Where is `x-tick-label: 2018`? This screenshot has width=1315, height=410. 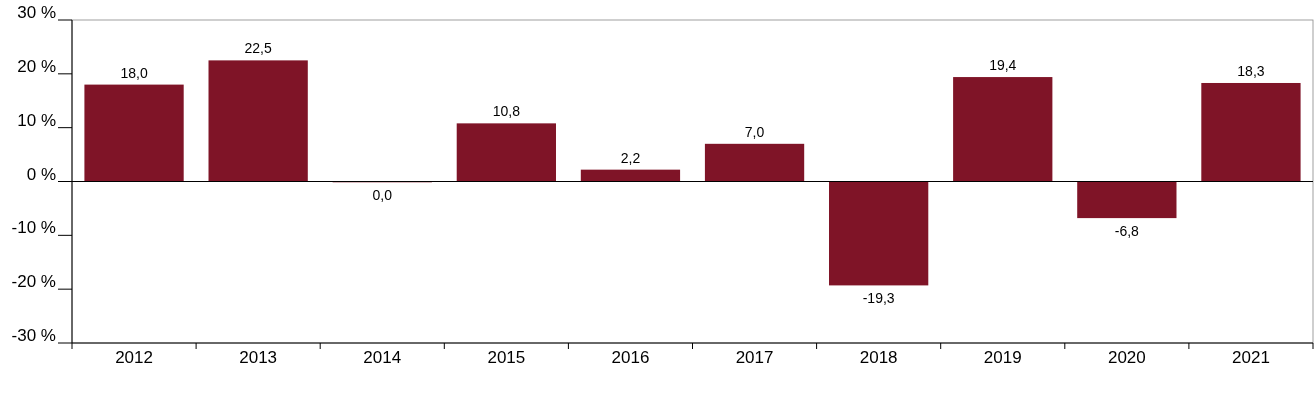 x-tick-label: 2018 is located at coordinates (878, 357).